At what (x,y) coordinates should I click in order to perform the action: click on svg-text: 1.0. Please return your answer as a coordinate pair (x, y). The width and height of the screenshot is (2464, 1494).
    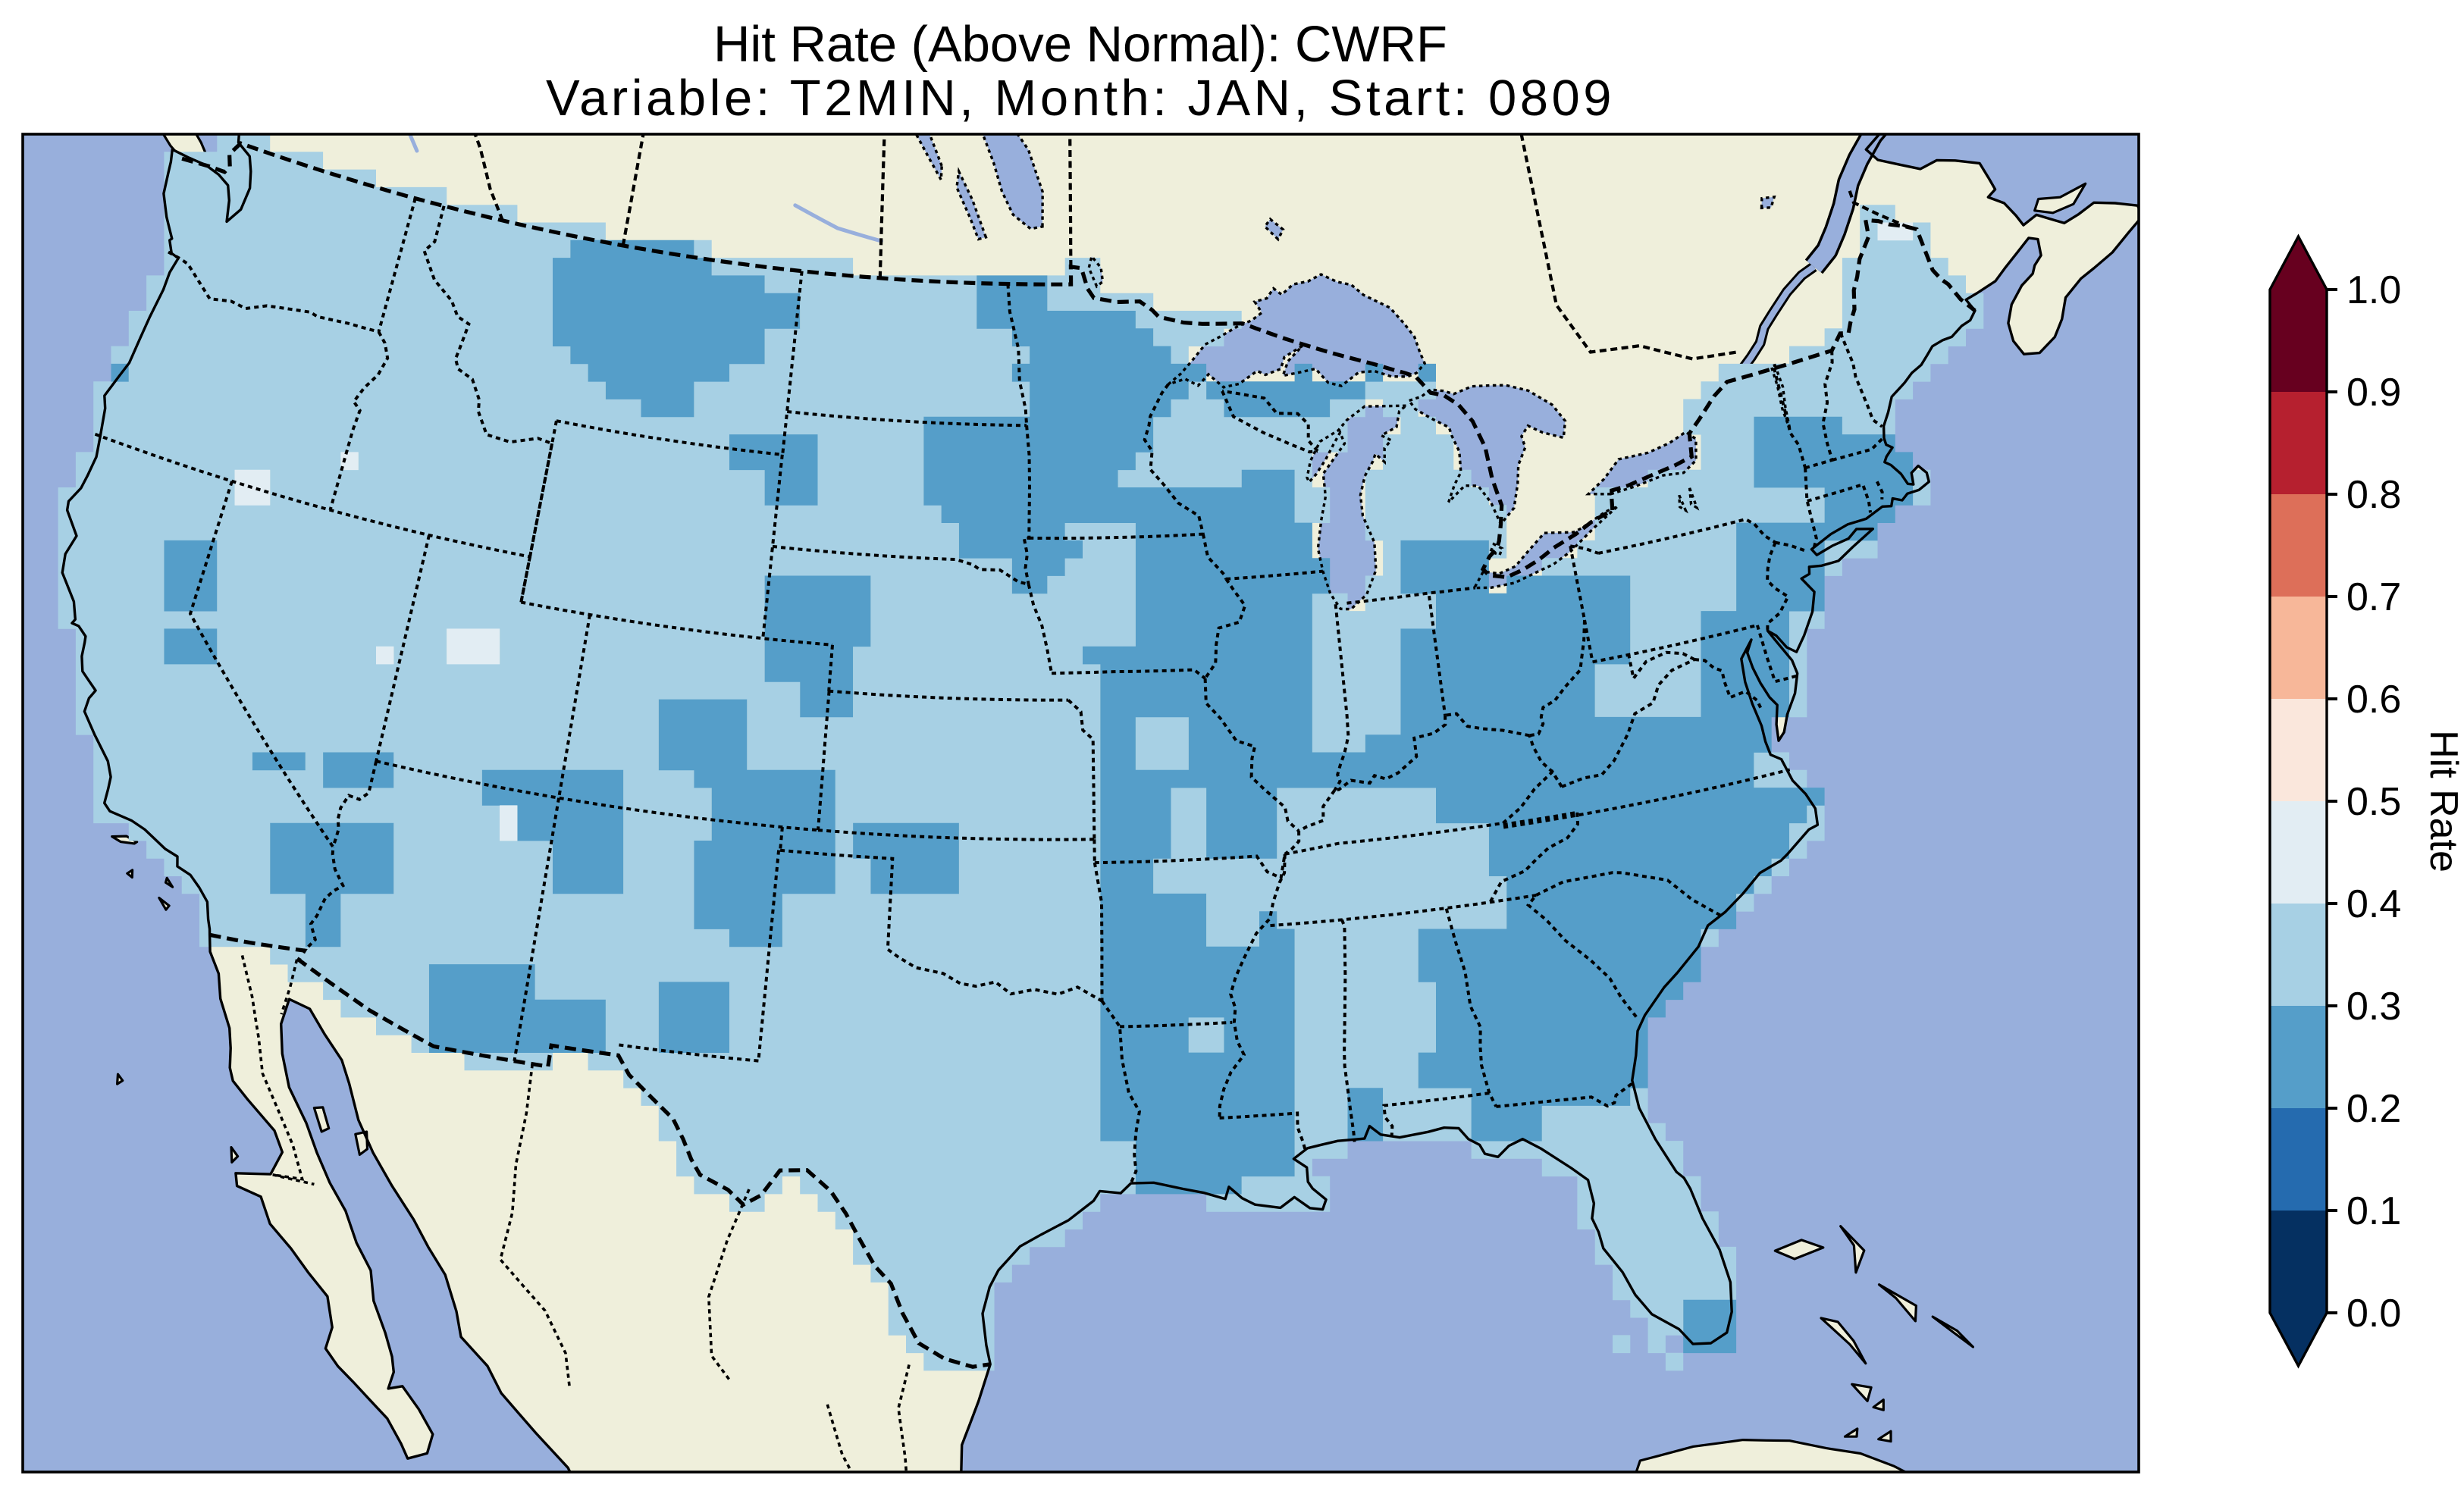
    Looking at the image, I should click on (2374, 290).